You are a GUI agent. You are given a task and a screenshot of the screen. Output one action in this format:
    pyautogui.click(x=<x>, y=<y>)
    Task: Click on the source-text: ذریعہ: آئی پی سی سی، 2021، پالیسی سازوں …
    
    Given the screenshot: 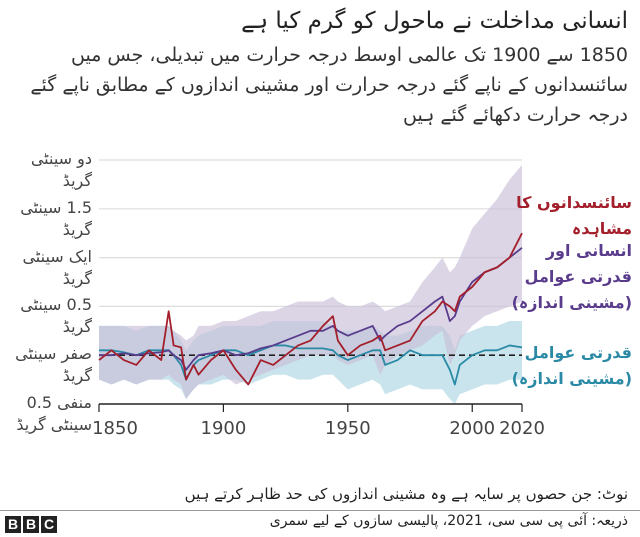 What is the action you would take?
    pyautogui.click(x=448, y=521)
    